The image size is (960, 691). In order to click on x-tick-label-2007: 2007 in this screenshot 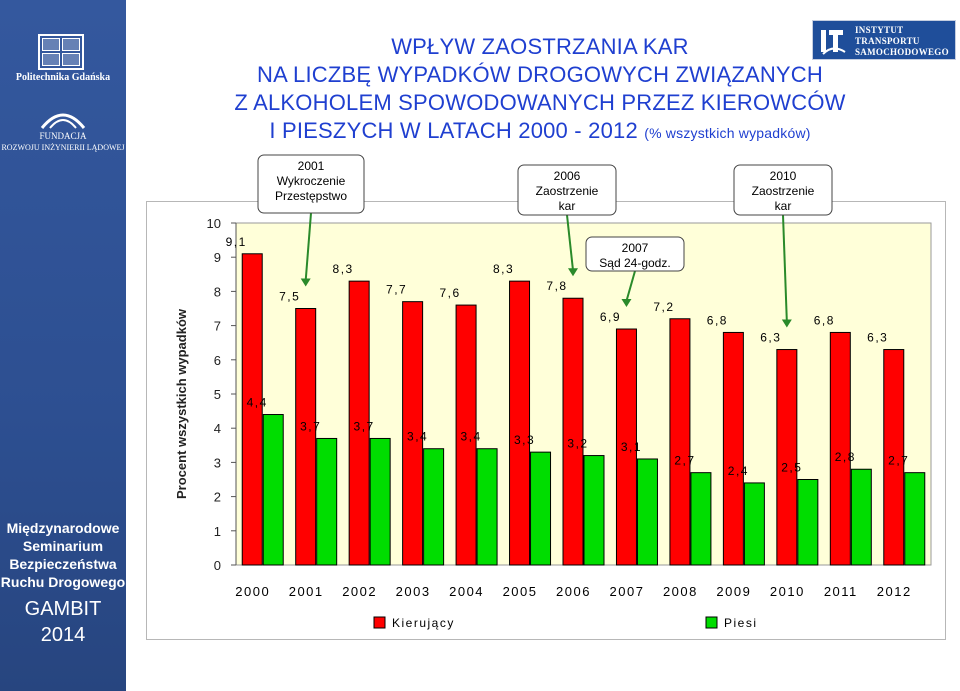, I will do `click(627, 591)`.